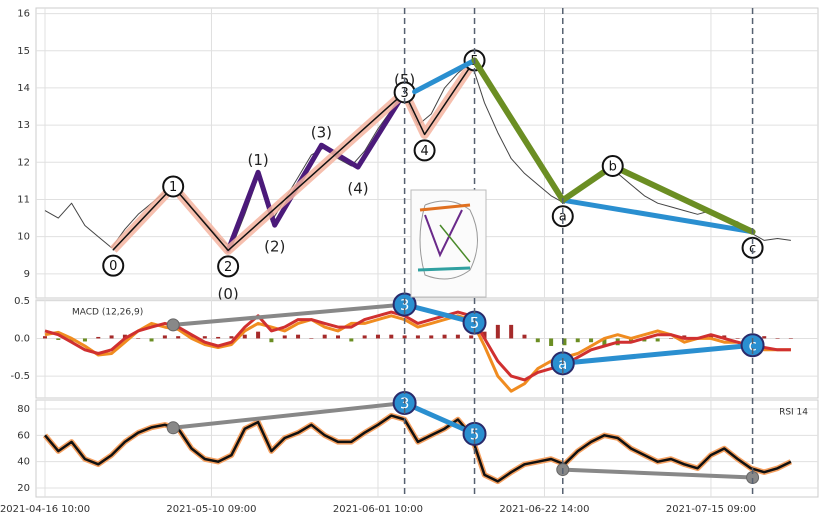  I want to click on y-tick-label: -0.5, so click(20, 376).